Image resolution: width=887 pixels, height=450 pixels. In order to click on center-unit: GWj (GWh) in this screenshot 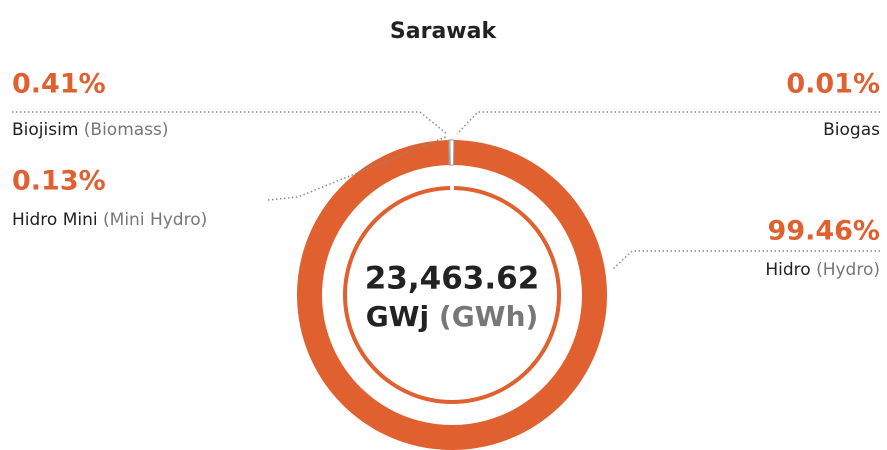, I will do `click(452, 316)`.